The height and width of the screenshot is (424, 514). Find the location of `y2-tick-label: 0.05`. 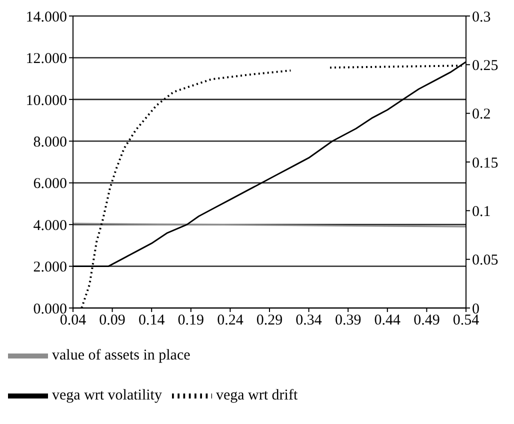

y2-tick-label: 0.05 is located at coordinates (485, 260).